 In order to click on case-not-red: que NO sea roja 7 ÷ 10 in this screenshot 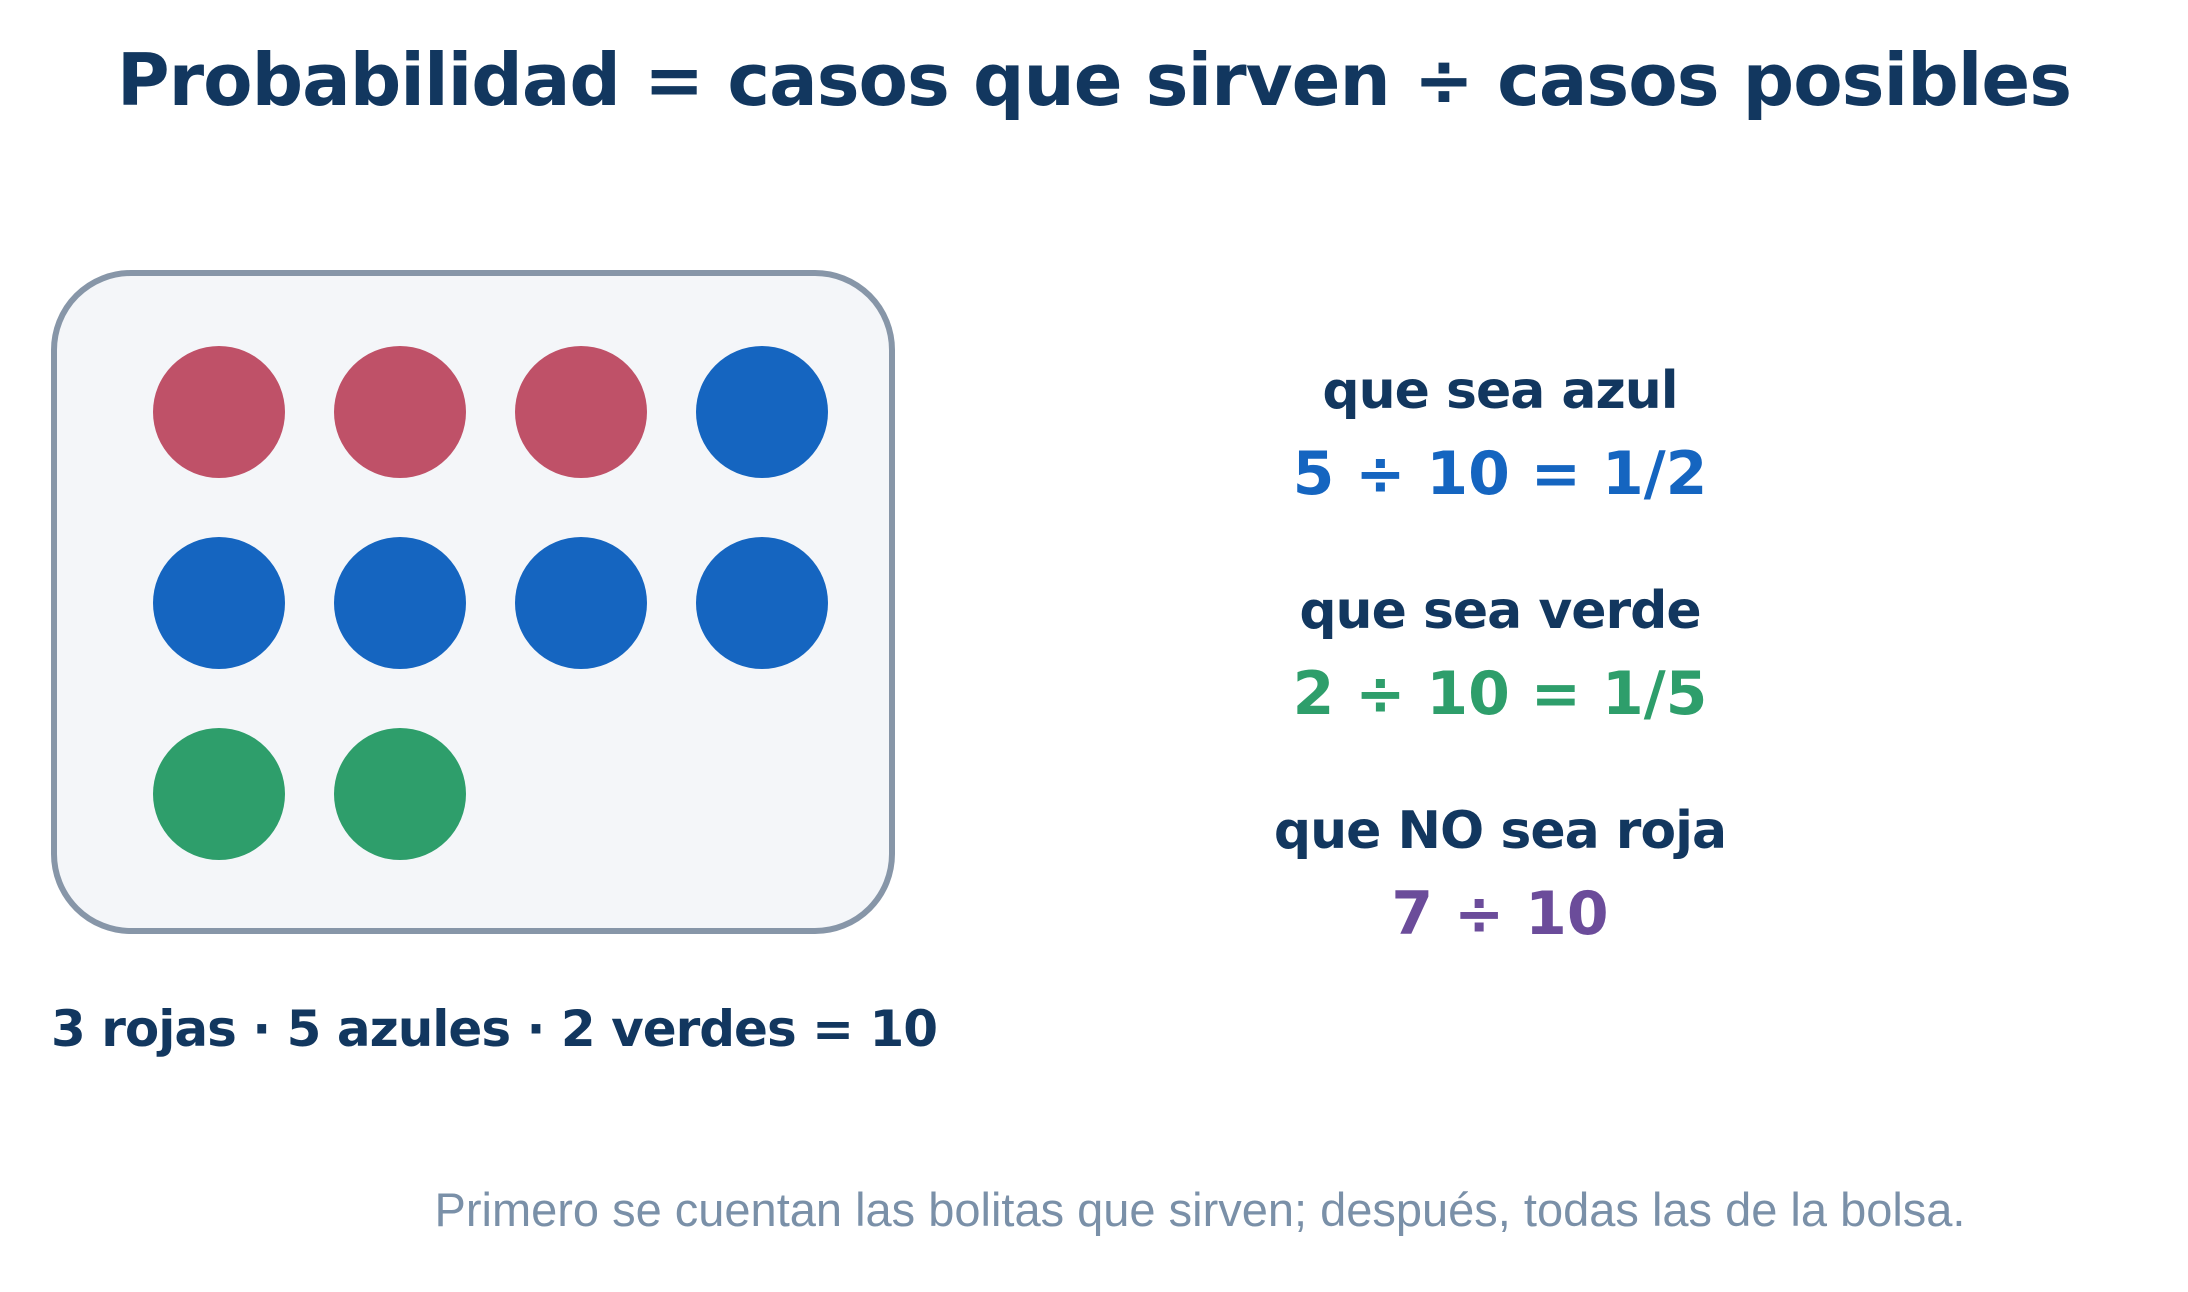, I will do `click(1500, 900)`.